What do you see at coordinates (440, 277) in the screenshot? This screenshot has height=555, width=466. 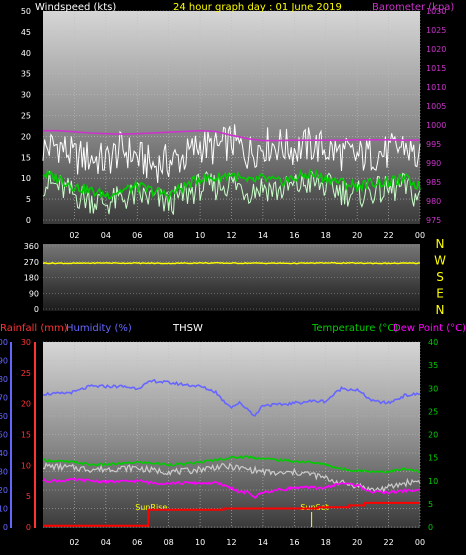 I see `compass-letter: S` at bounding box center [440, 277].